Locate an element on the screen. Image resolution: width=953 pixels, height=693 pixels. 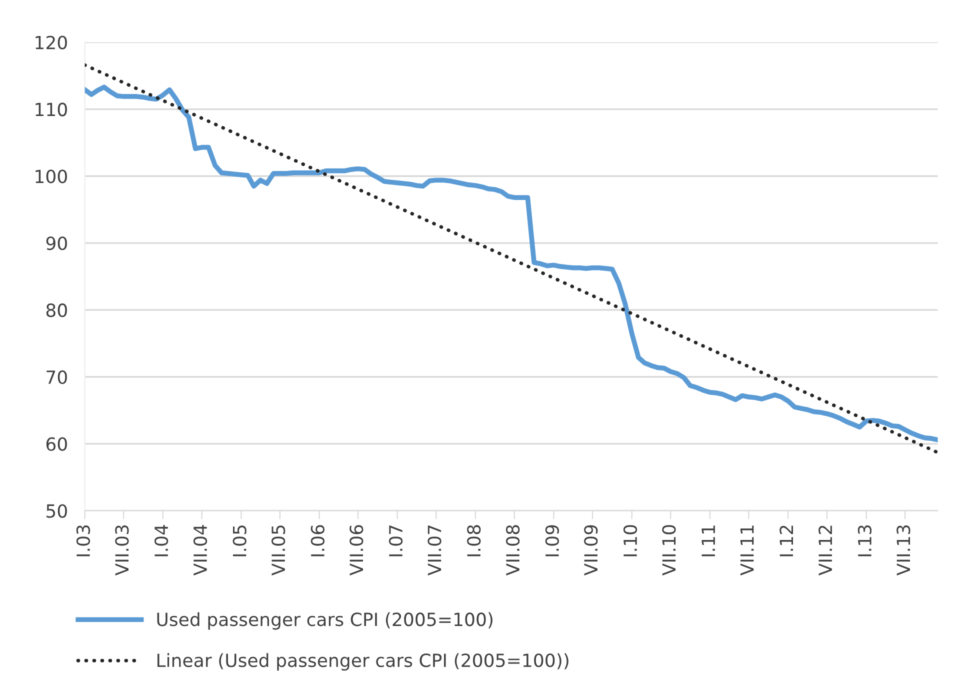
x-tick-label: VII.03 is located at coordinates (122, 550).